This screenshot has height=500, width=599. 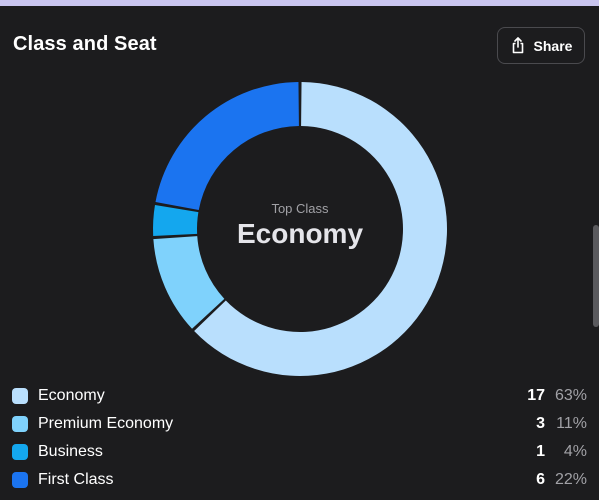 I want to click on legend-item: Premium Economy 3 11%, so click(x=299, y=424).